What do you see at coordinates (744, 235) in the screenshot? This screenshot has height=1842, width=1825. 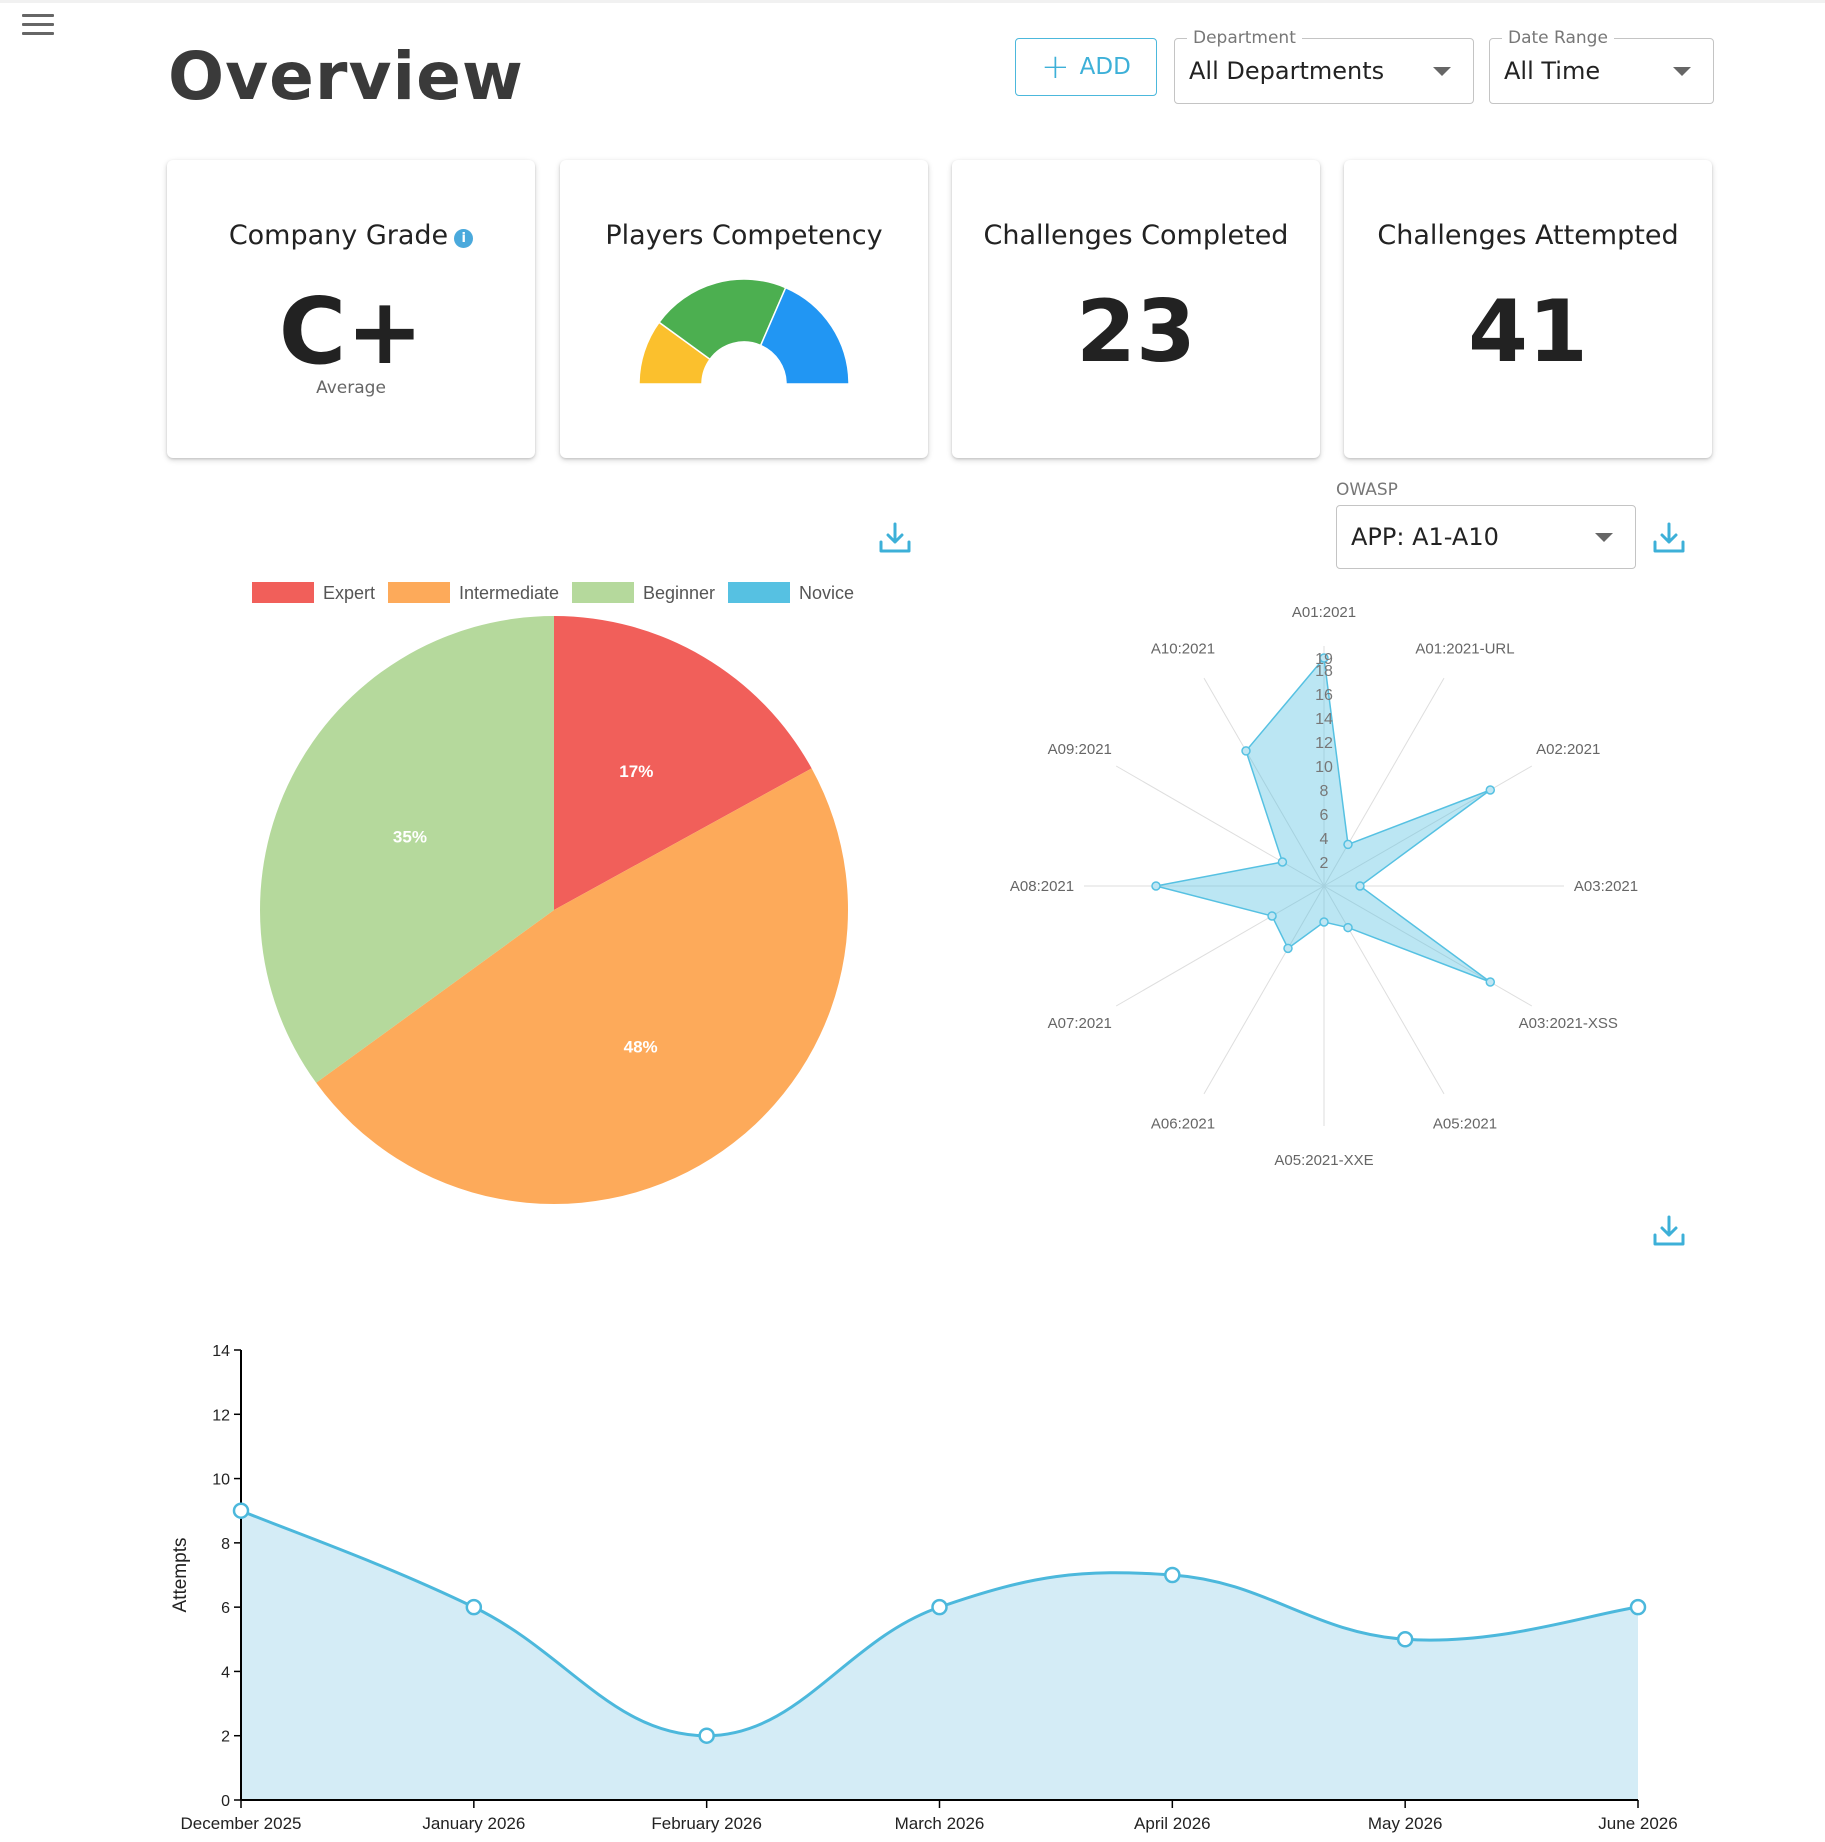 I see `players-competency-title: Players Competency` at bounding box center [744, 235].